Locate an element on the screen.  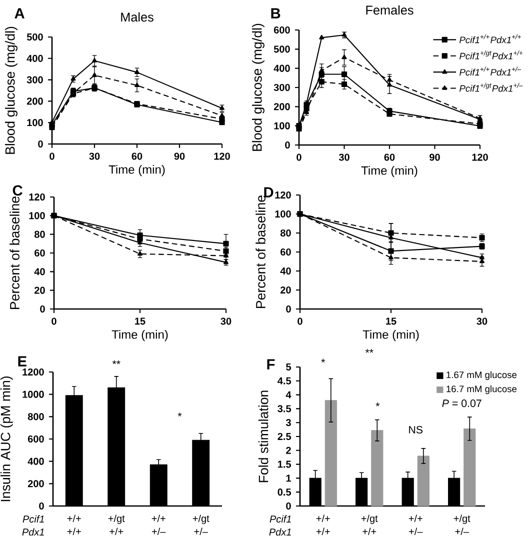
y-tick-label: 3 is located at coordinates (288, 422).